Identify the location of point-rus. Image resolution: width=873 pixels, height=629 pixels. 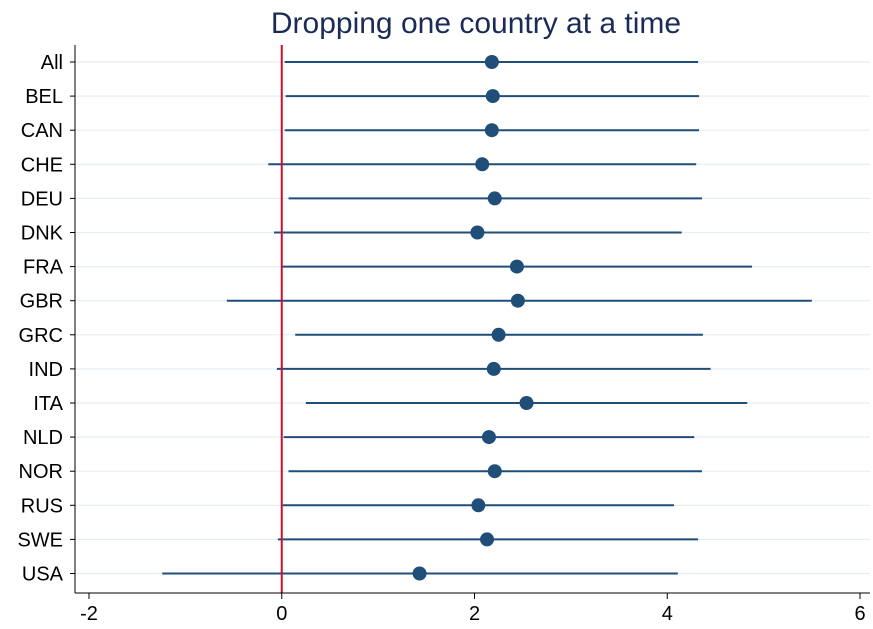
(478, 505).